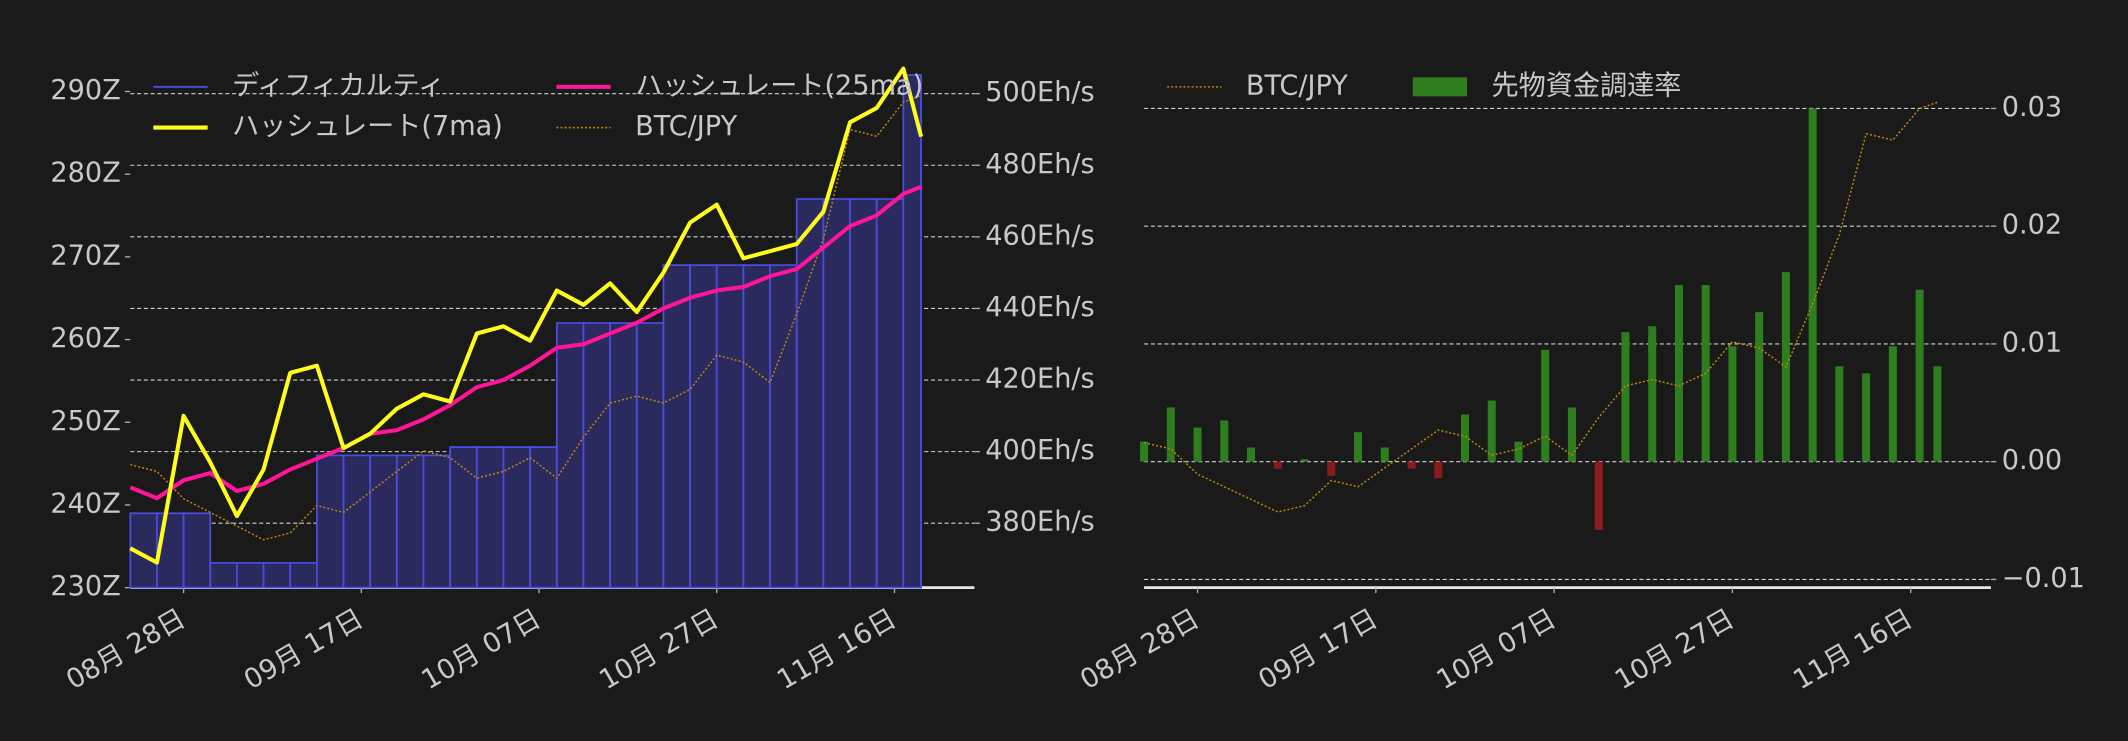  I want to click on y-tick-label: 0.02, so click(2032, 225).